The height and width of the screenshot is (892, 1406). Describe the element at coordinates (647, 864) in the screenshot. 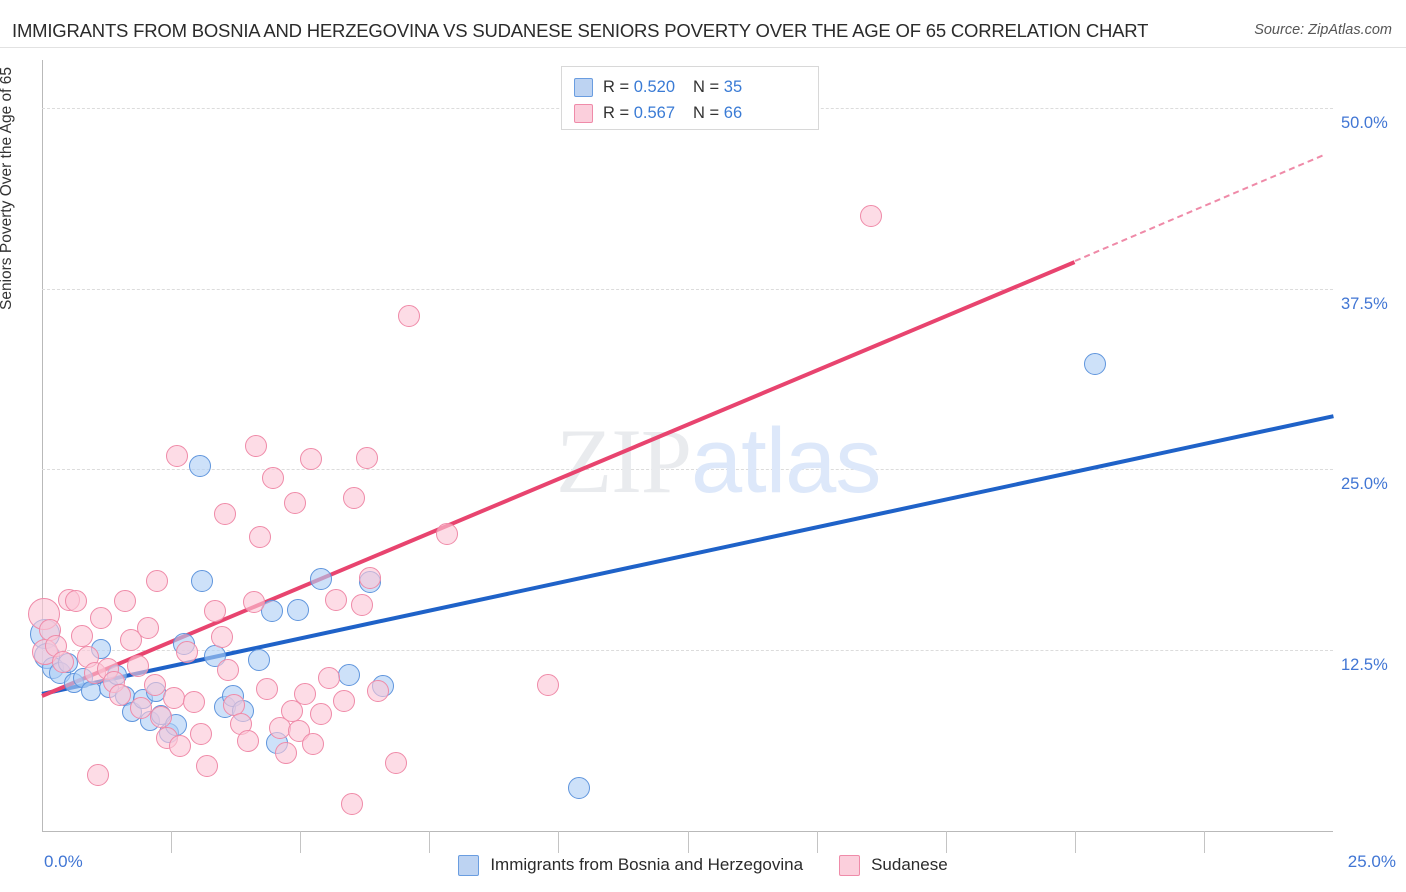

I see `legend-label-bosnia: Immigrants from Bosnia and Herzegovina` at that location.